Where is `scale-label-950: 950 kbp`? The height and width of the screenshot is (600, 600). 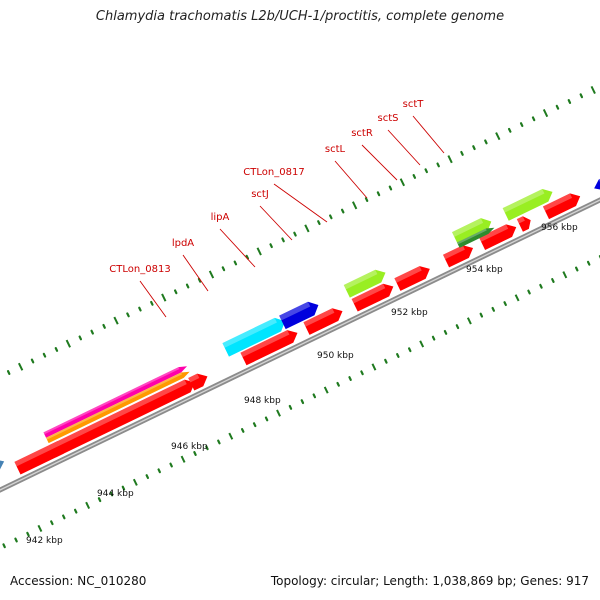
scale-label-950: 950 kbp is located at coordinates (335, 356).